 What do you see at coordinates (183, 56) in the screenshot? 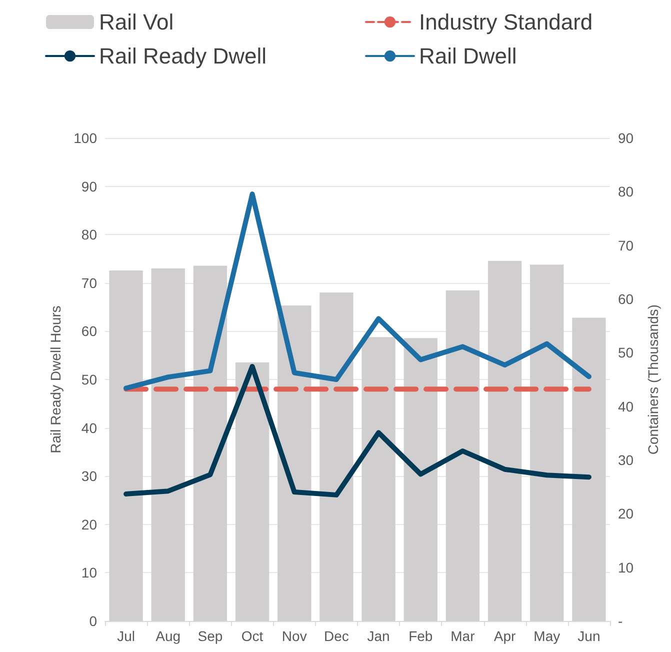
I see `legend-label: Rail Ready Dwell` at bounding box center [183, 56].